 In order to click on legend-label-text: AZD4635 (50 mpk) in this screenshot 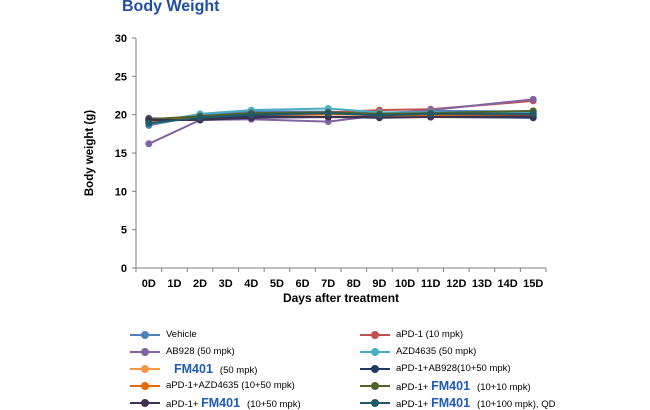, I will do `click(436, 351)`.